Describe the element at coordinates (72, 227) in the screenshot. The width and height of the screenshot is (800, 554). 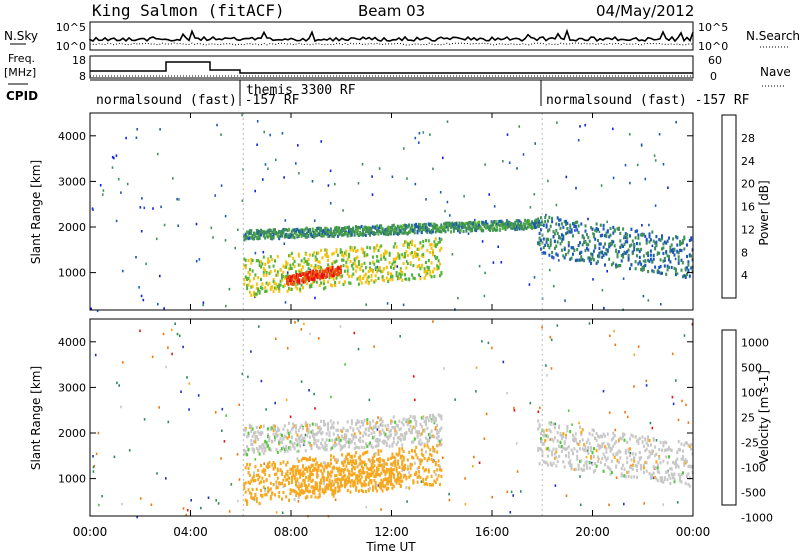
I see `power-ytick-label: 2000` at that location.